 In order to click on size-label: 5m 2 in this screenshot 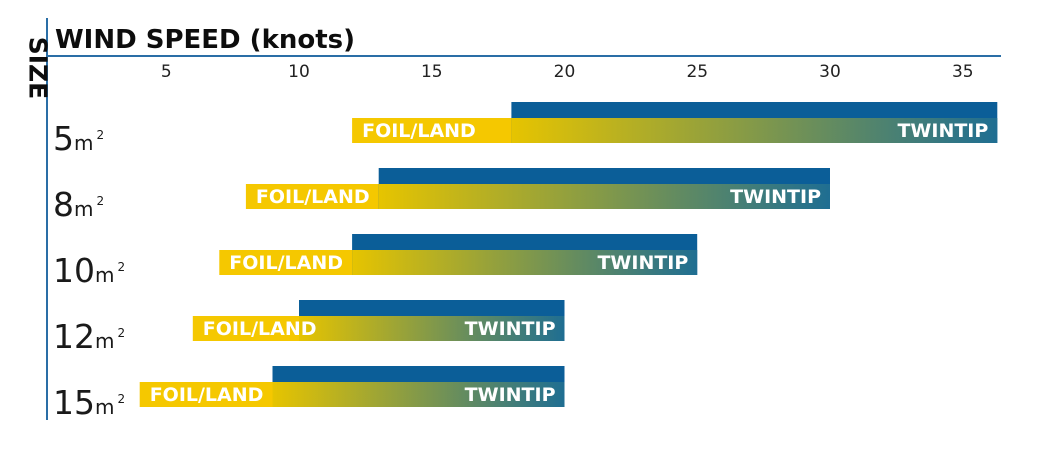, I will do `click(78, 138)`.